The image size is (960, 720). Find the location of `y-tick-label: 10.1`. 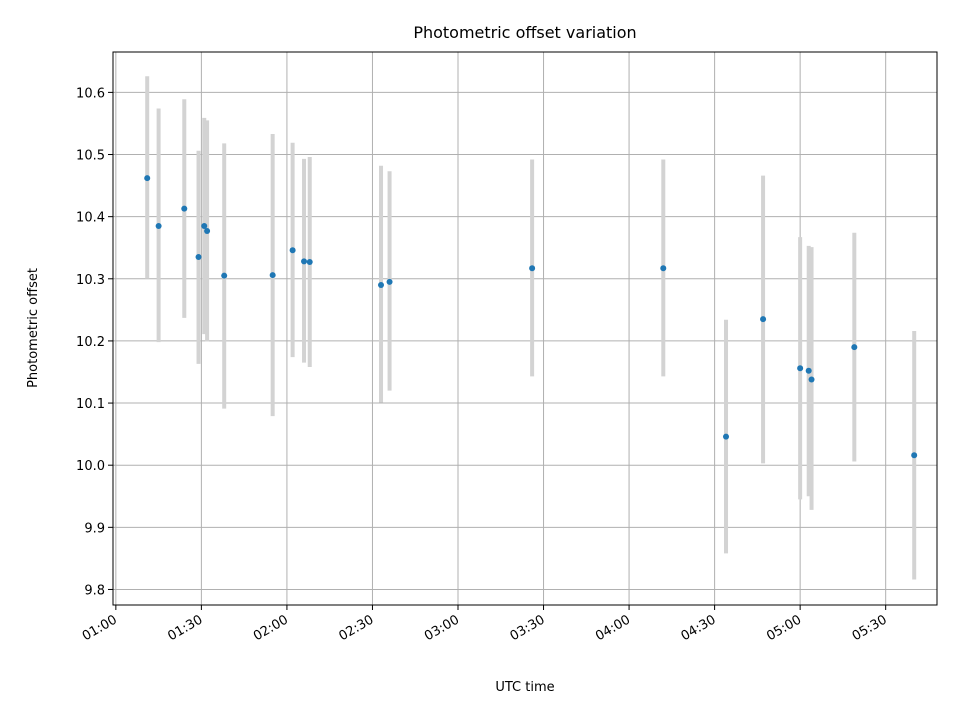

y-tick-label: 10.1 is located at coordinates (90, 404).